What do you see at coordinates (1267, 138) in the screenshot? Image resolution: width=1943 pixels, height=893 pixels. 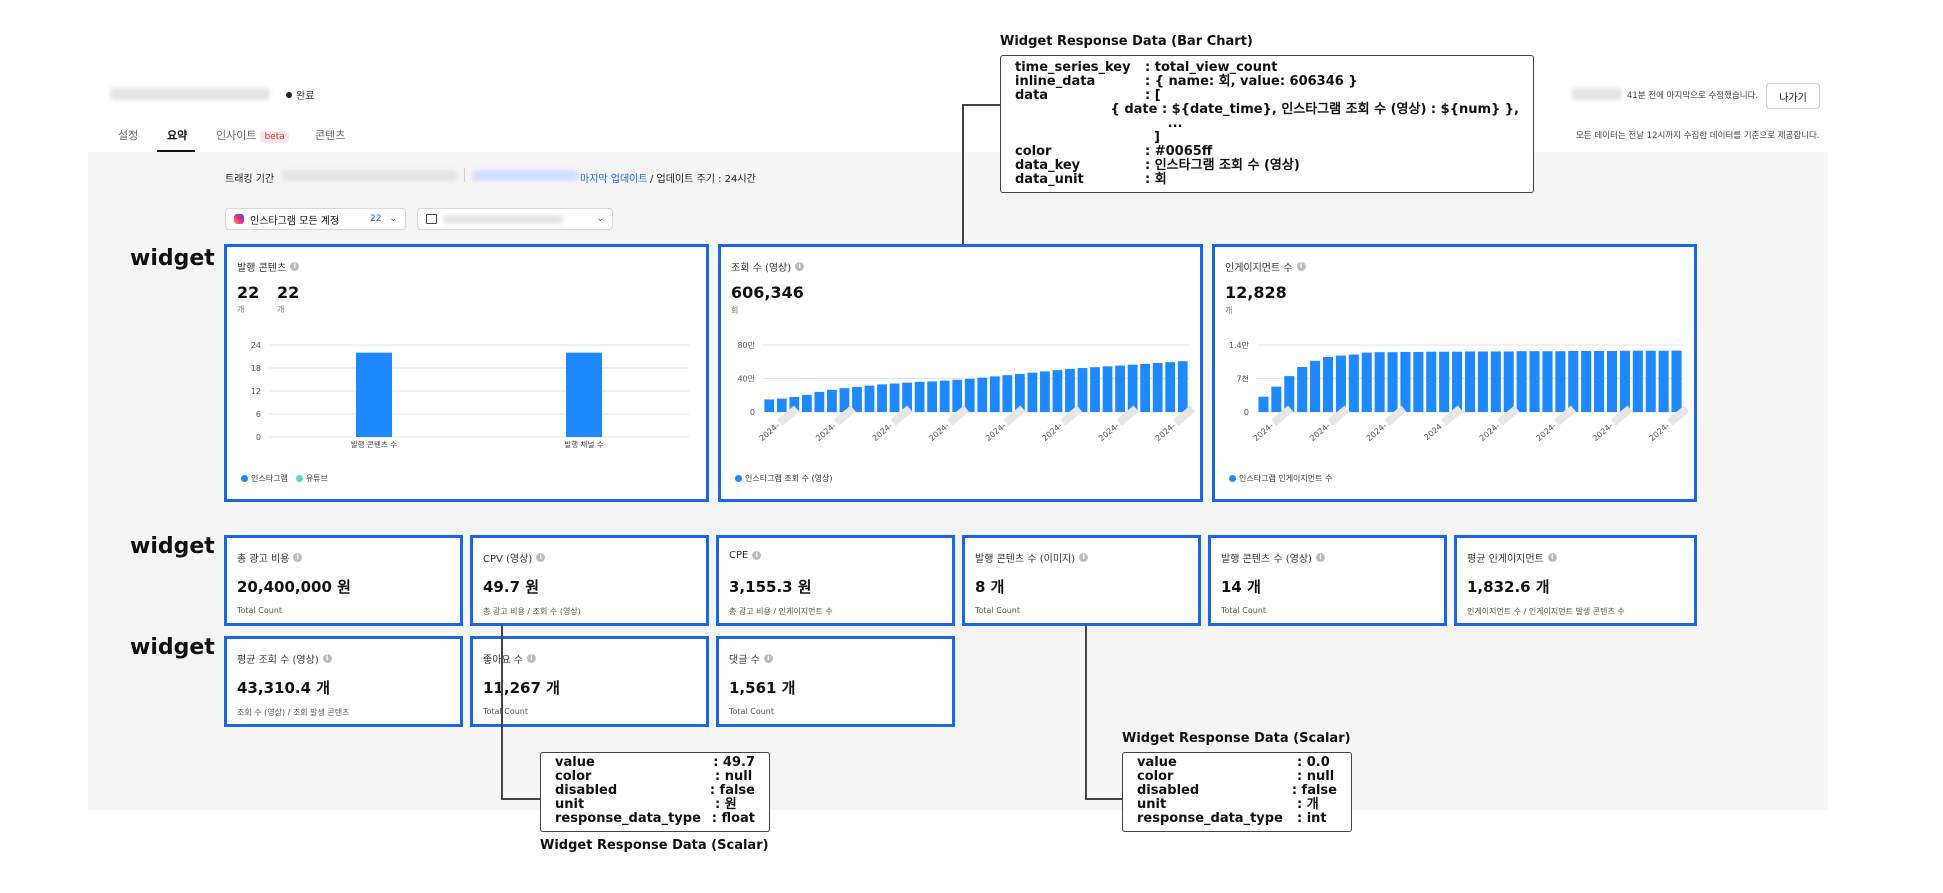 I see `annotation-row: ]` at bounding box center [1267, 138].